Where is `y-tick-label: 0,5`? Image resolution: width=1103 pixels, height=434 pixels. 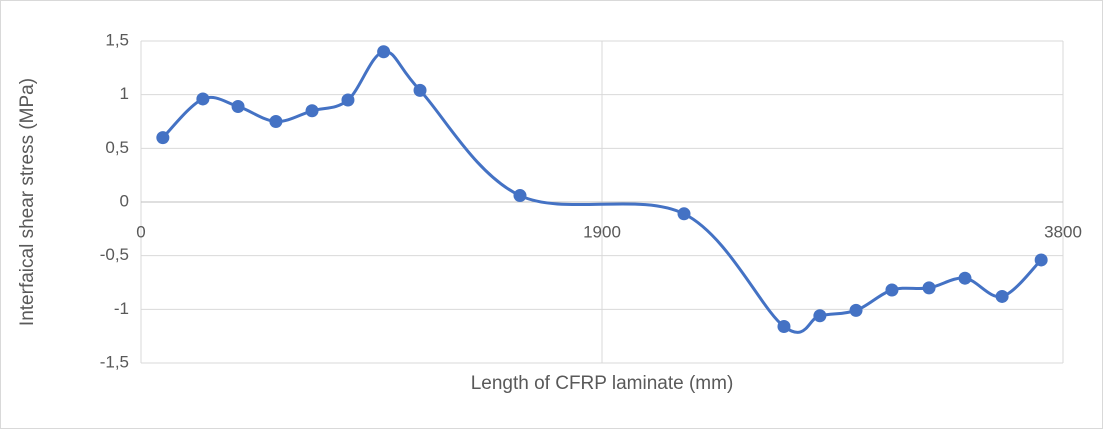
y-tick-label: 0,5 is located at coordinates (117, 147).